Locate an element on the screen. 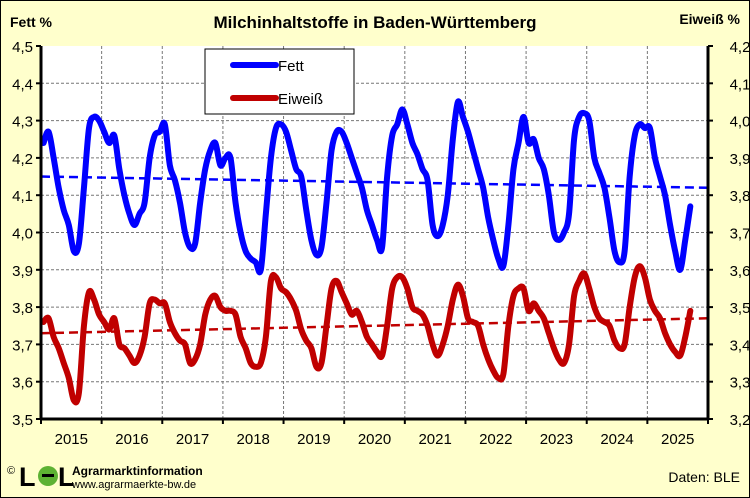  left-tick-label: 3,5 is located at coordinates (22, 420).